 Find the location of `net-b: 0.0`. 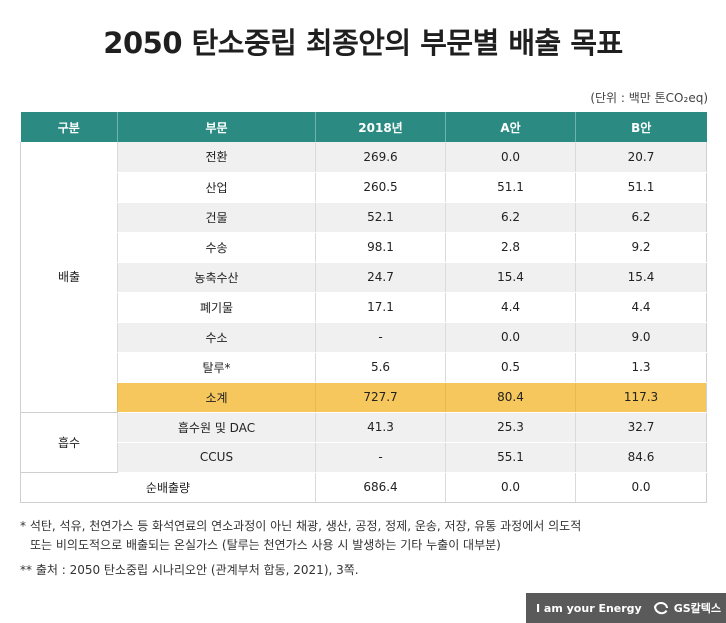

net-b: 0.0 is located at coordinates (641, 487).